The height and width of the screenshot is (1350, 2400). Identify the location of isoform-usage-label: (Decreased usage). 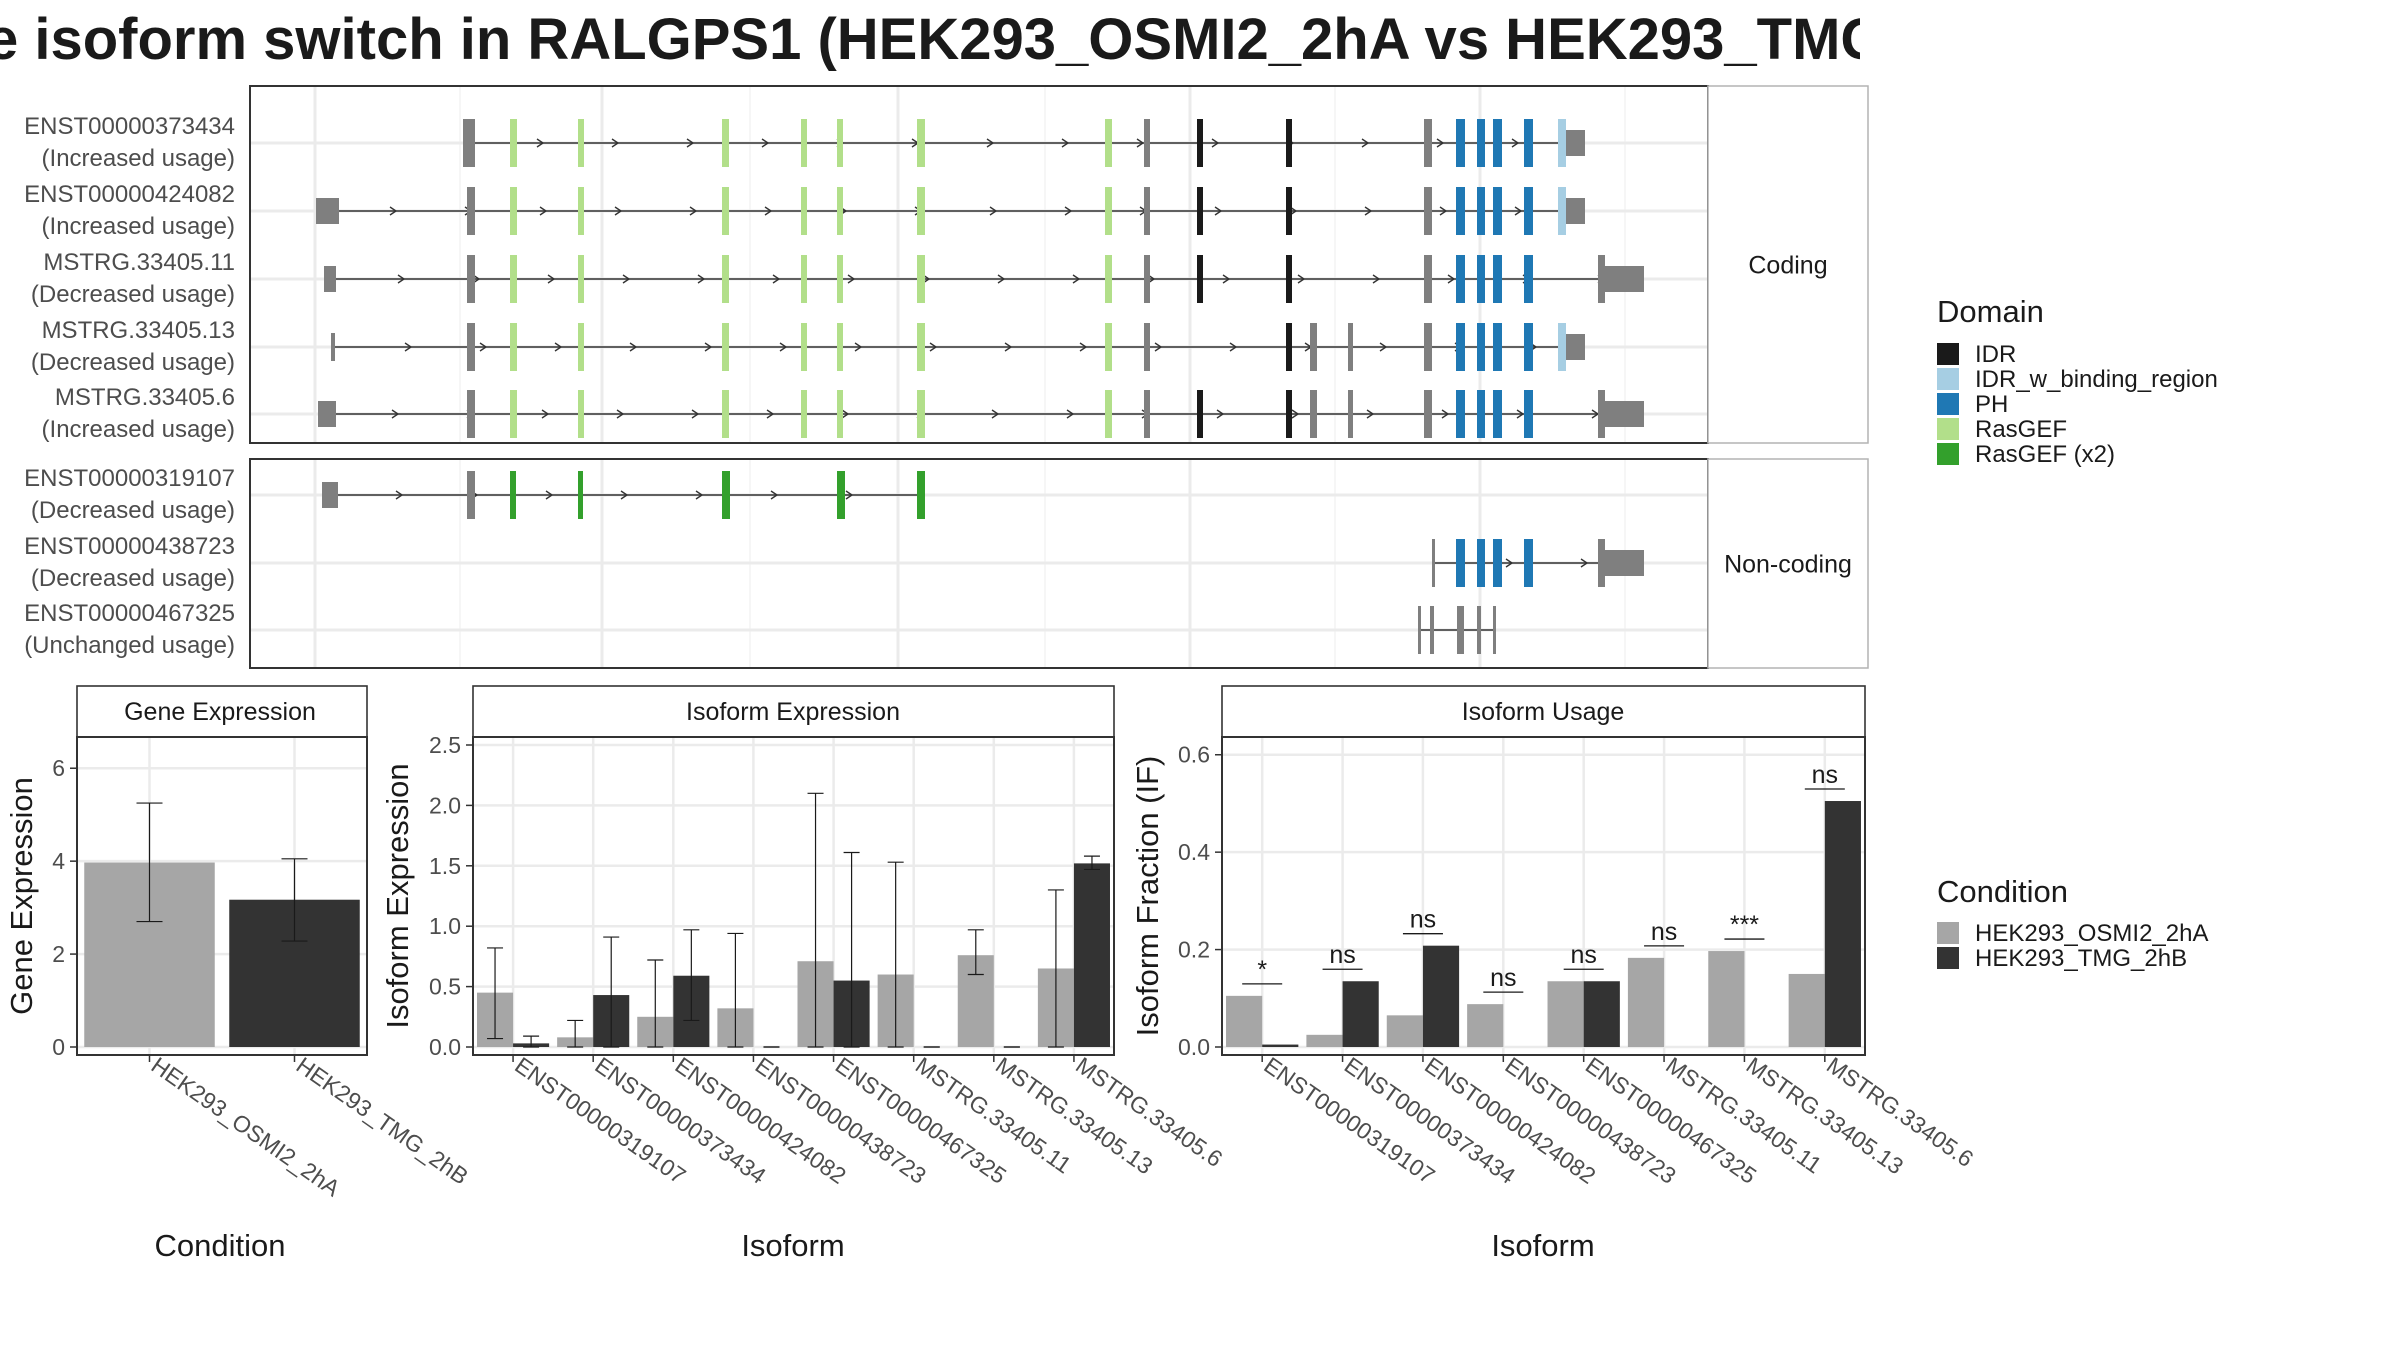
(133, 362).